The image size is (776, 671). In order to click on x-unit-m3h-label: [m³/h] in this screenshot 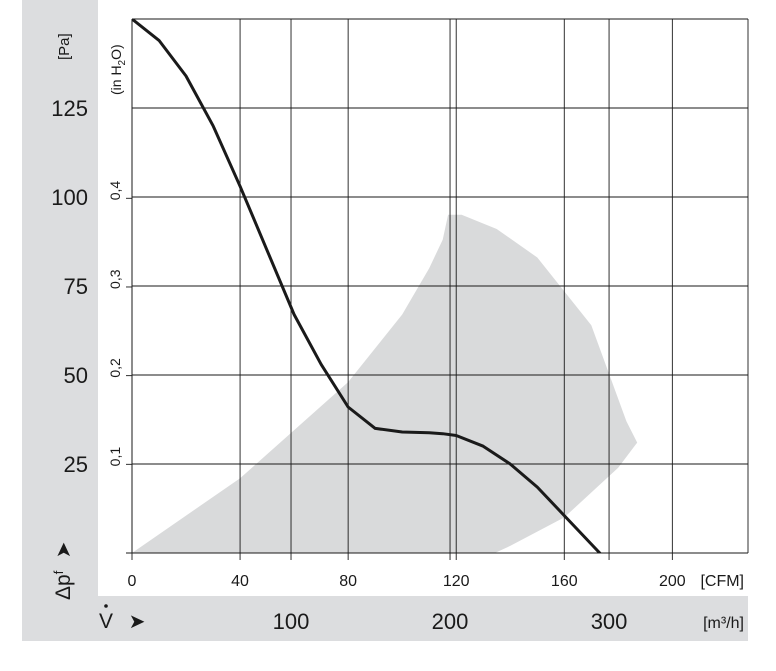, I will do `click(723, 623)`.